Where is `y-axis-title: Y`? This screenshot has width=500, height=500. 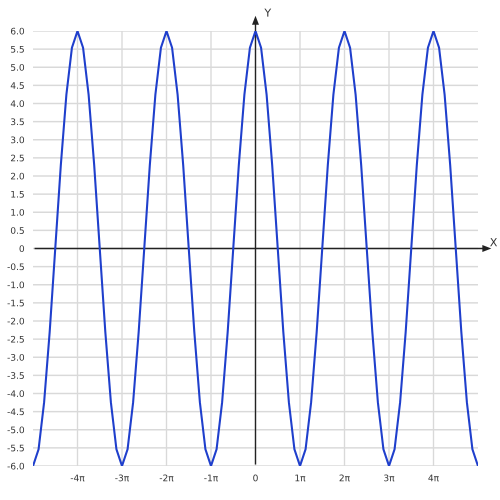
y-axis-title: Y is located at coordinates (268, 12).